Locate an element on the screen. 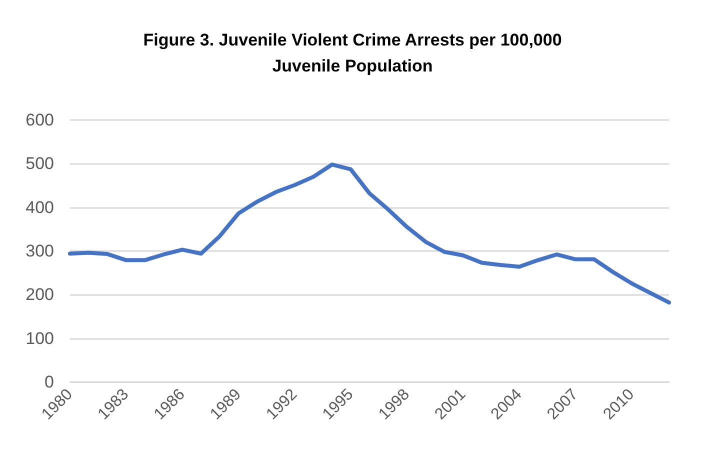  y-tick-label: 100 is located at coordinates (40, 338).